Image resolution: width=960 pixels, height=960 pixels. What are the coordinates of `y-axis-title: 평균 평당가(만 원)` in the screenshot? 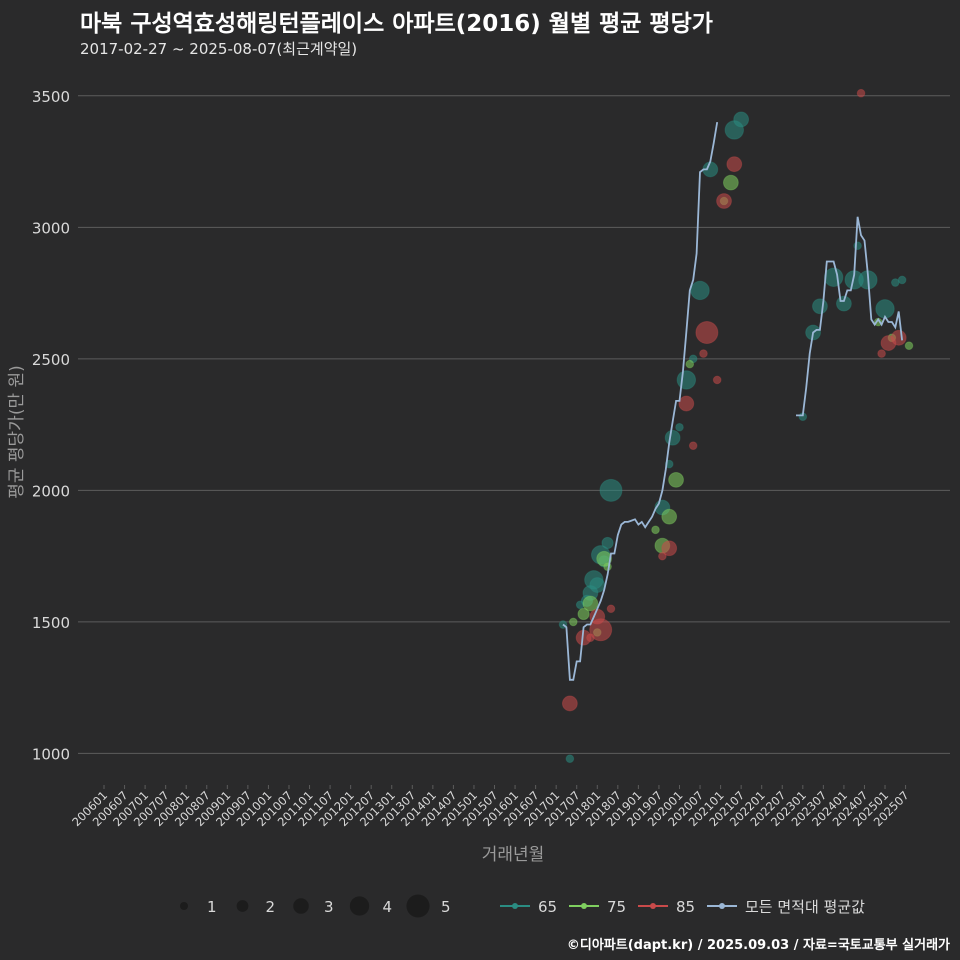 It's located at (17, 432).